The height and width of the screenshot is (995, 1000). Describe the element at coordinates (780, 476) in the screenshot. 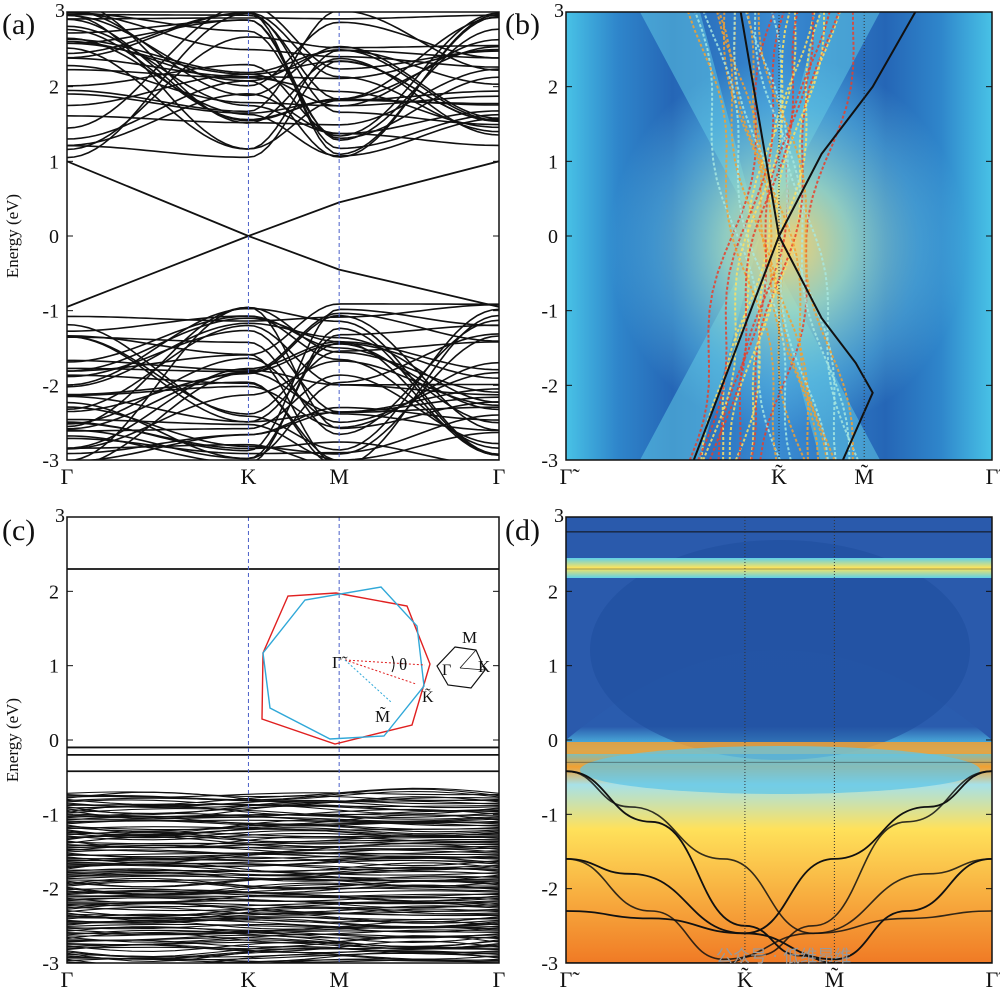

I see `panel-b-xticks: Γ̃ K̃ M̃ Γ̃` at that location.